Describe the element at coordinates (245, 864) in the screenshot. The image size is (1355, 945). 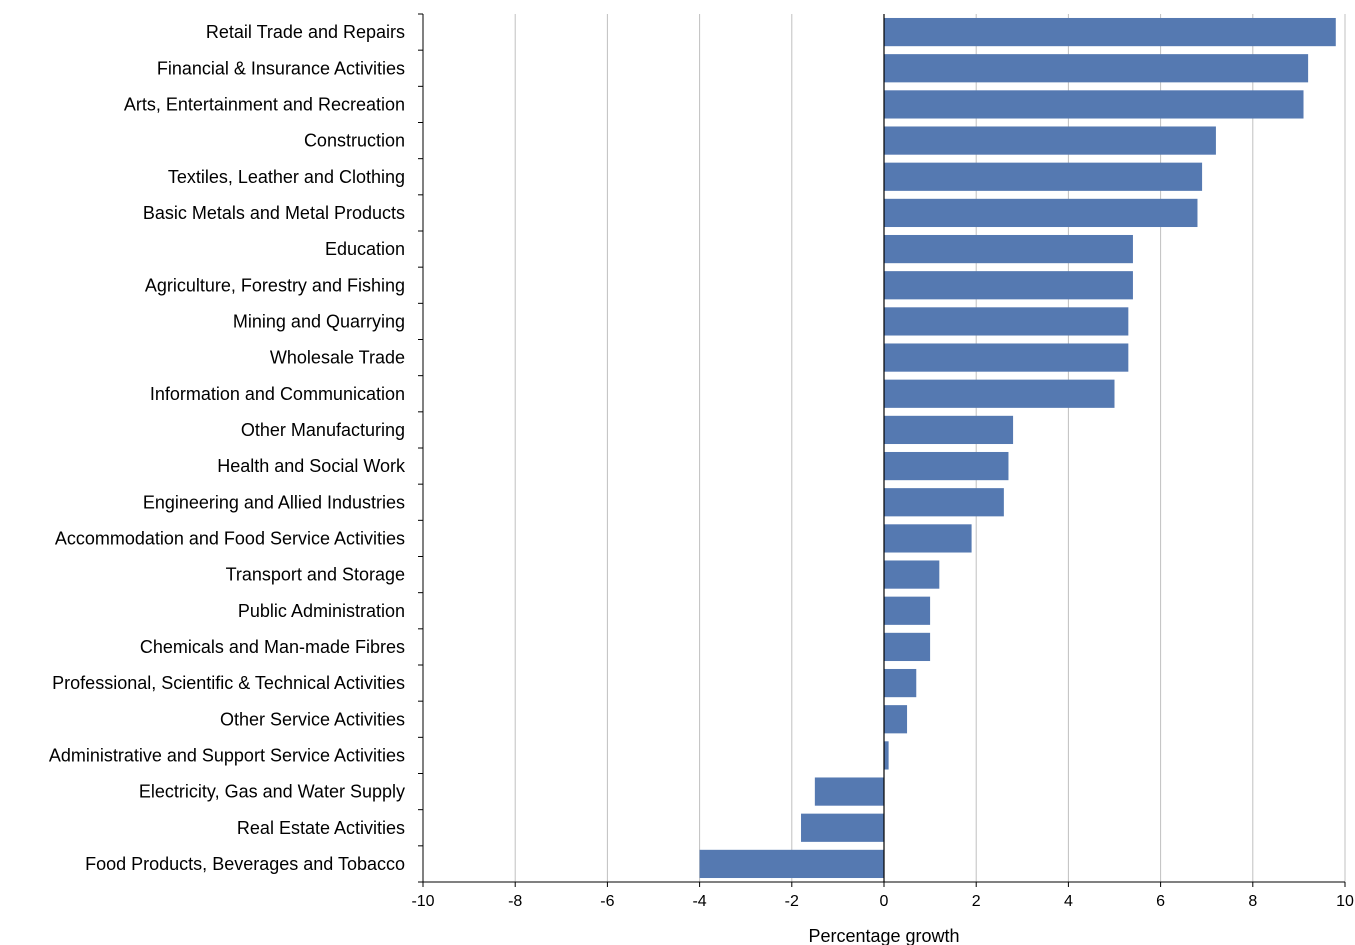
I see `category-label: Food Products, Beverages and Tobacco` at that location.